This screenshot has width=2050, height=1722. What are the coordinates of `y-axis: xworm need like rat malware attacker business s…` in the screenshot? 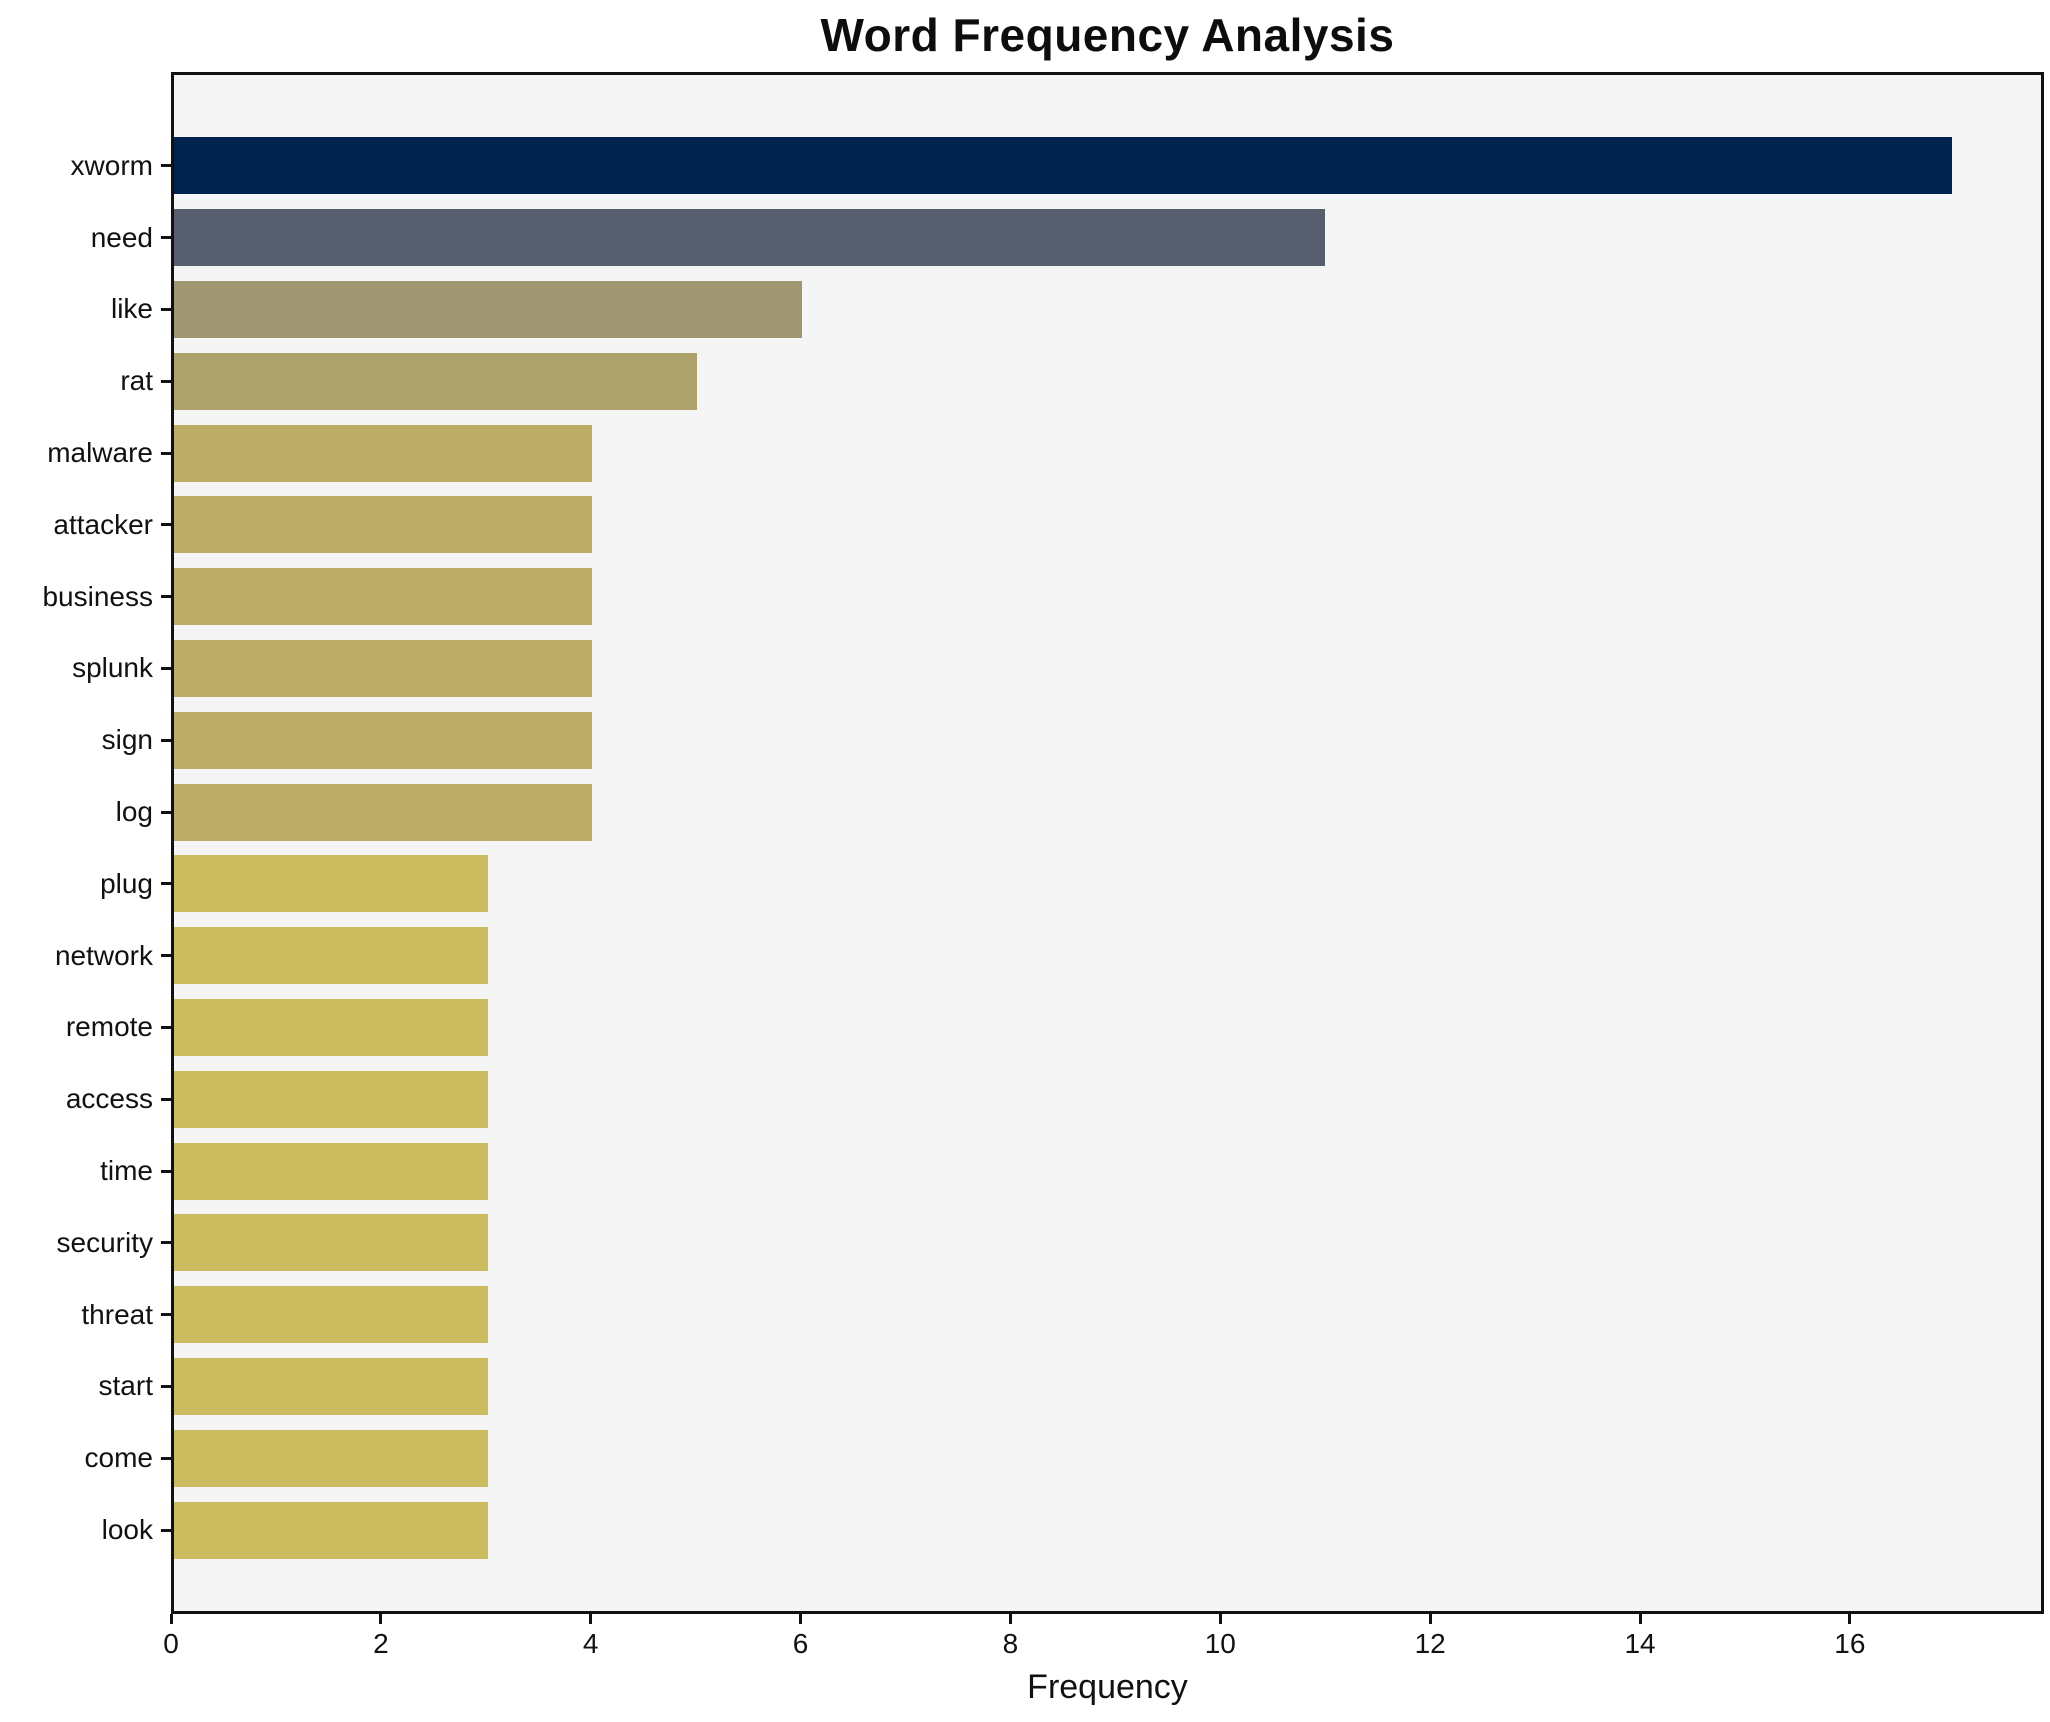 It's located at (85, 843).